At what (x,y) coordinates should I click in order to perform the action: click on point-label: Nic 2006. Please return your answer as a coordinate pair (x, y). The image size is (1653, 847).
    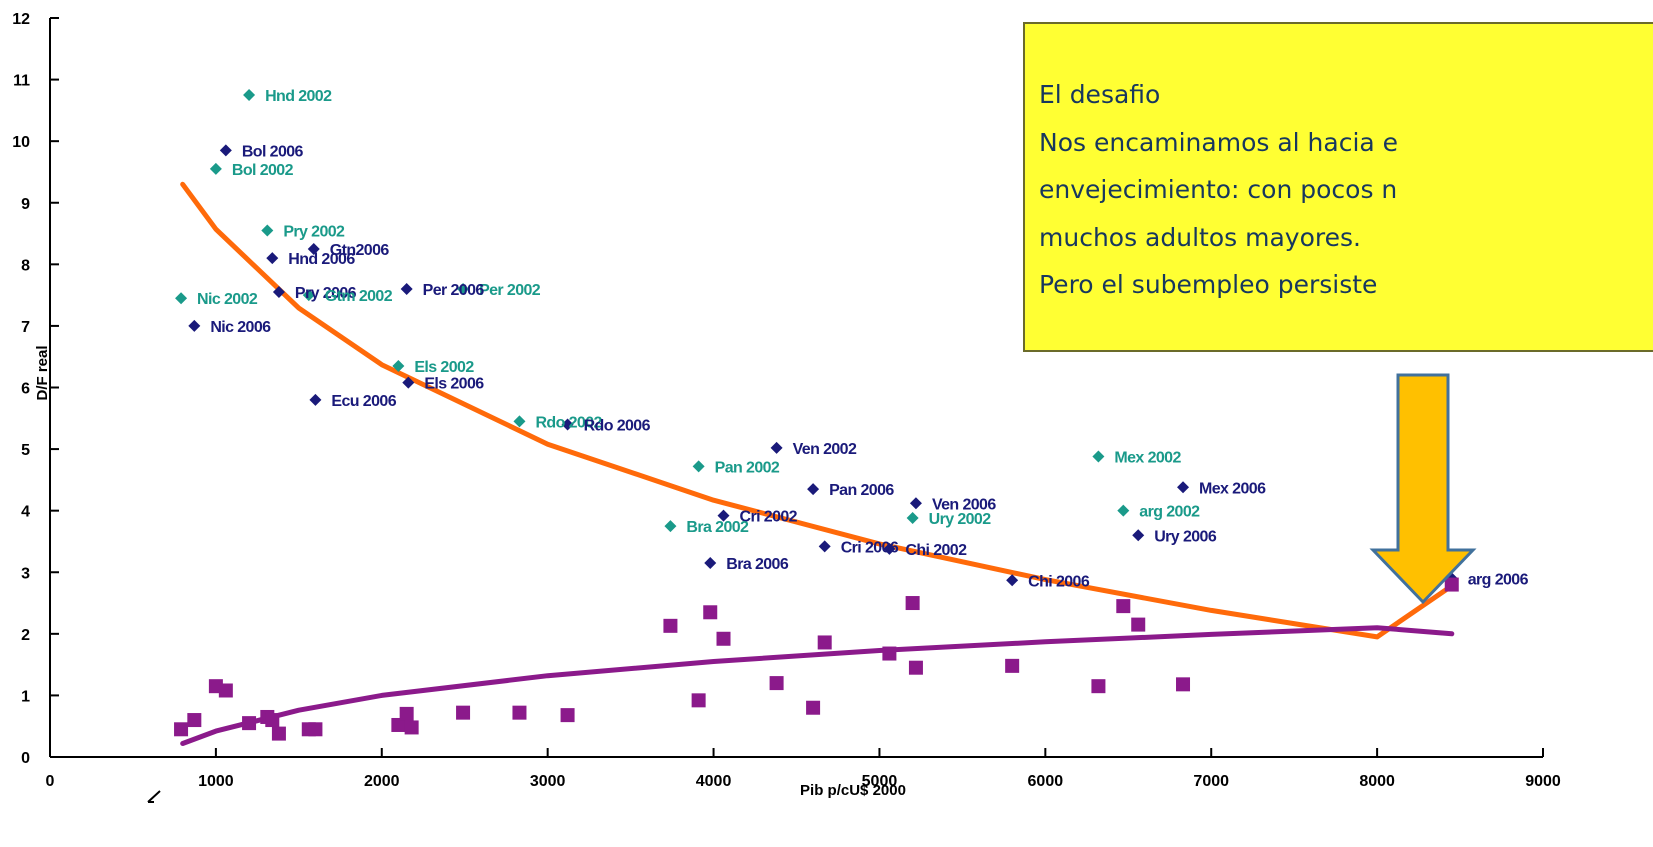
    Looking at the image, I should click on (240, 327).